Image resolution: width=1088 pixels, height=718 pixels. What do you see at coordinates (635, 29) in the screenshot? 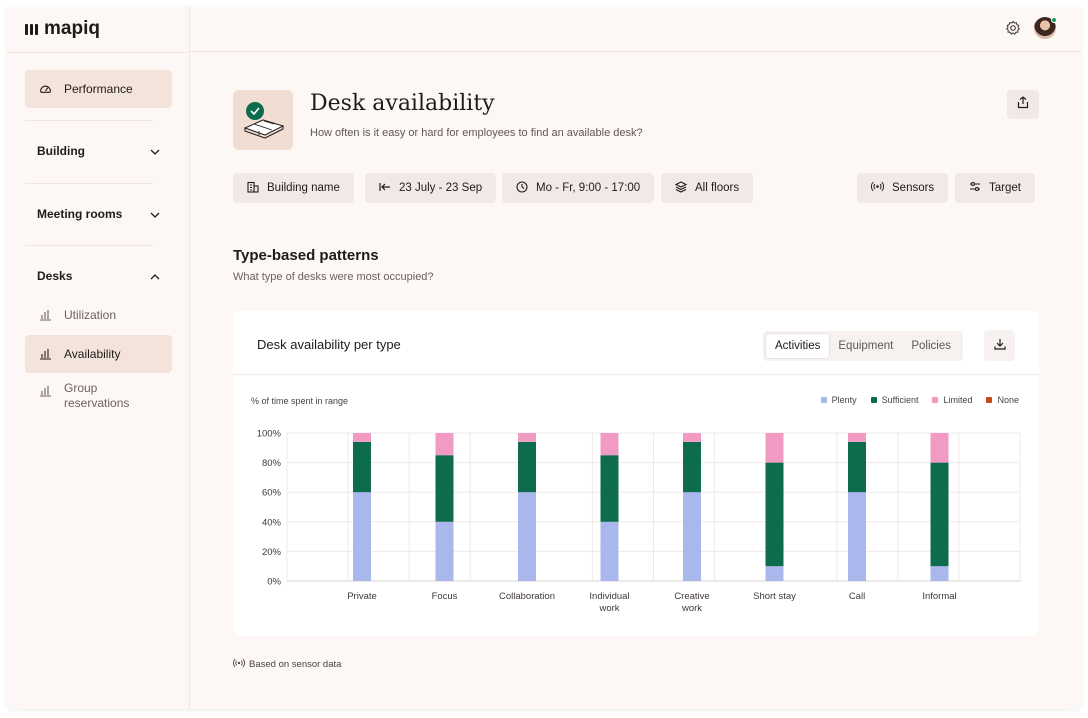
I see `top-bar` at bounding box center [635, 29].